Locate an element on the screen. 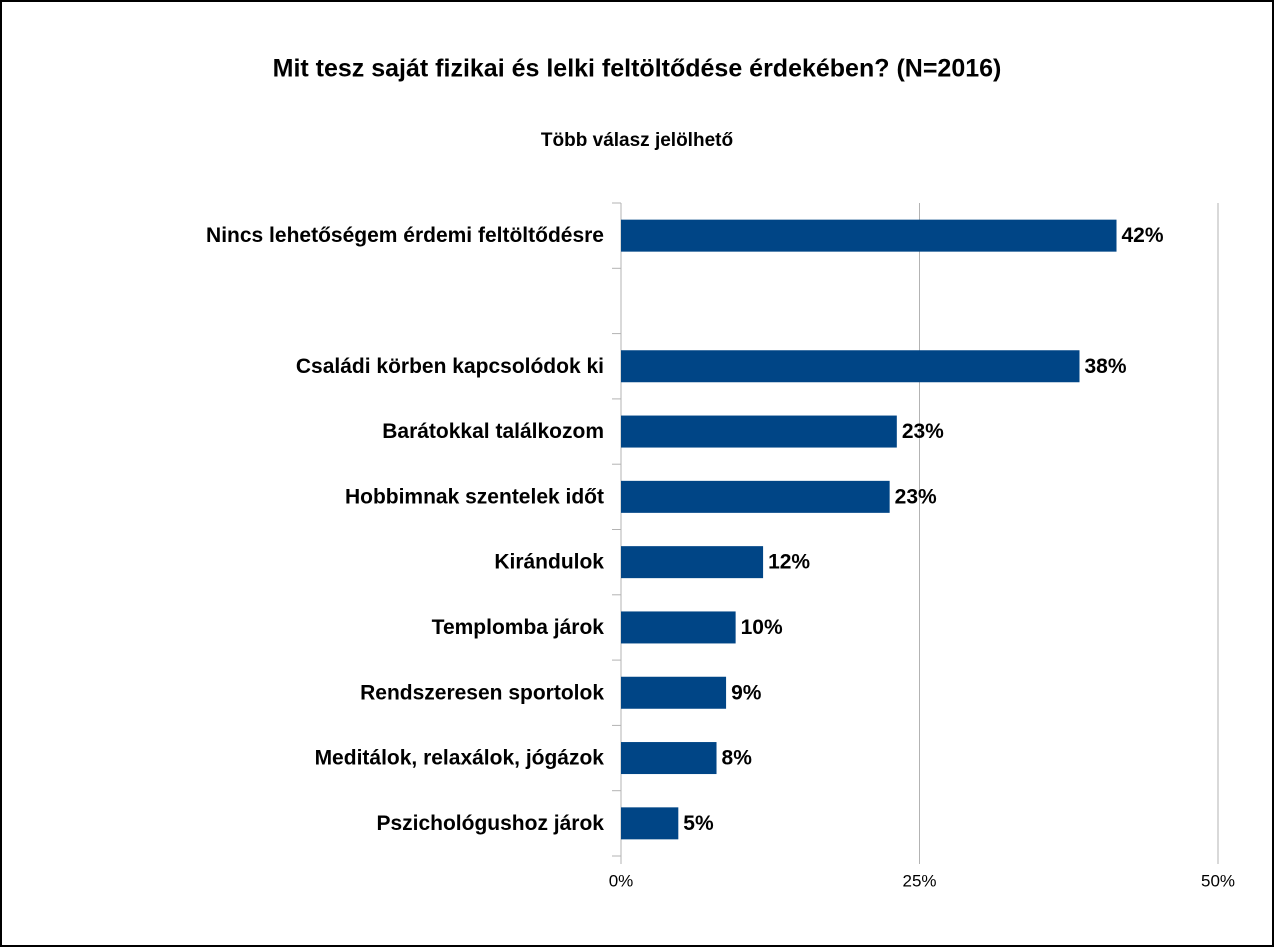 This screenshot has width=1274, height=947. value-label: 42% is located at coordinates (1143, 235).